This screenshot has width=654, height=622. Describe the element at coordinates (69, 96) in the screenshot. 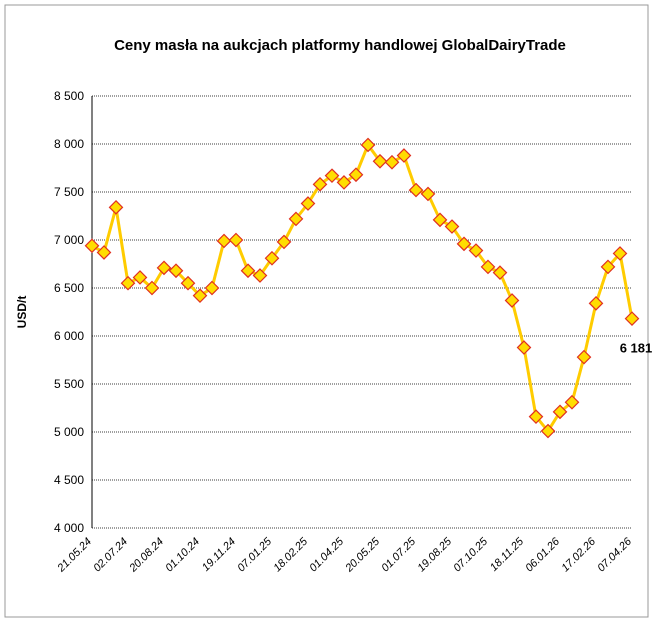

I see `y-tick-label: 8 500` at that location.